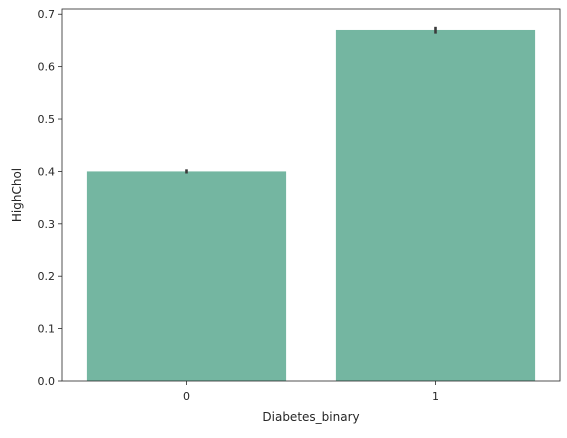  What do you see at coordinates (17, 195) in the screenshot?
I see `y-axis-label: HighChol` at bounding box center [17, 195].